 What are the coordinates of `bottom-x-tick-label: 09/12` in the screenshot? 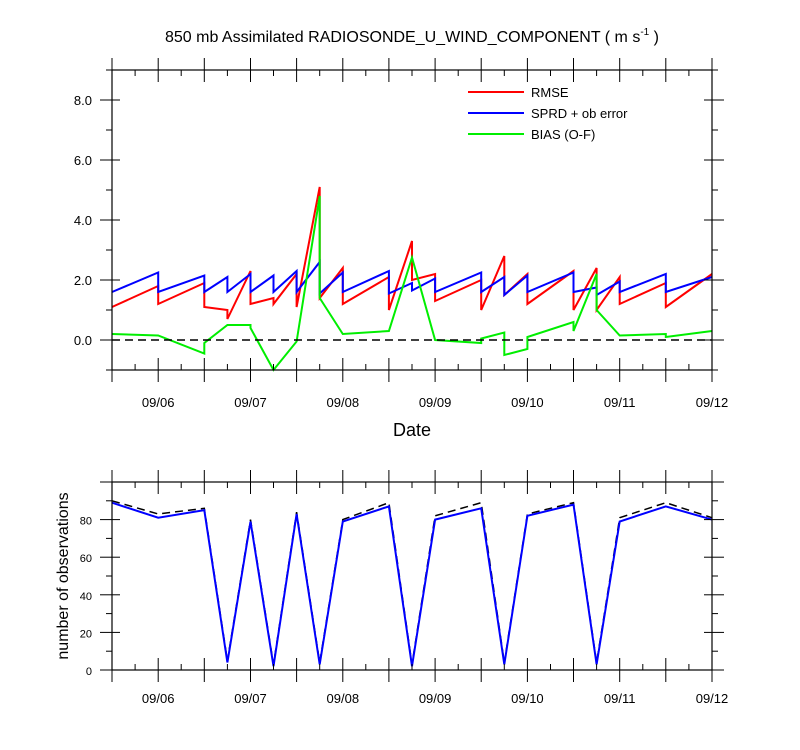 It's located at (712, 698).